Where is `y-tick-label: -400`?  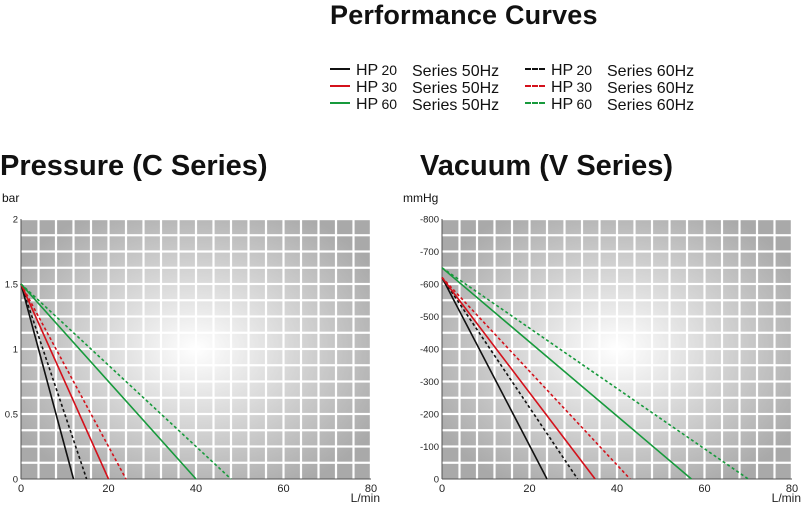
y-tick-label: -400 is located at coordinates (429, 350).